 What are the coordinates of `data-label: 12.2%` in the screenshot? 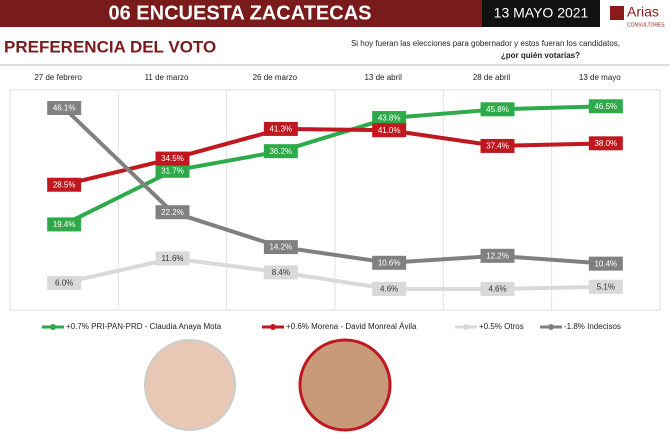 It's located at (497, 255).